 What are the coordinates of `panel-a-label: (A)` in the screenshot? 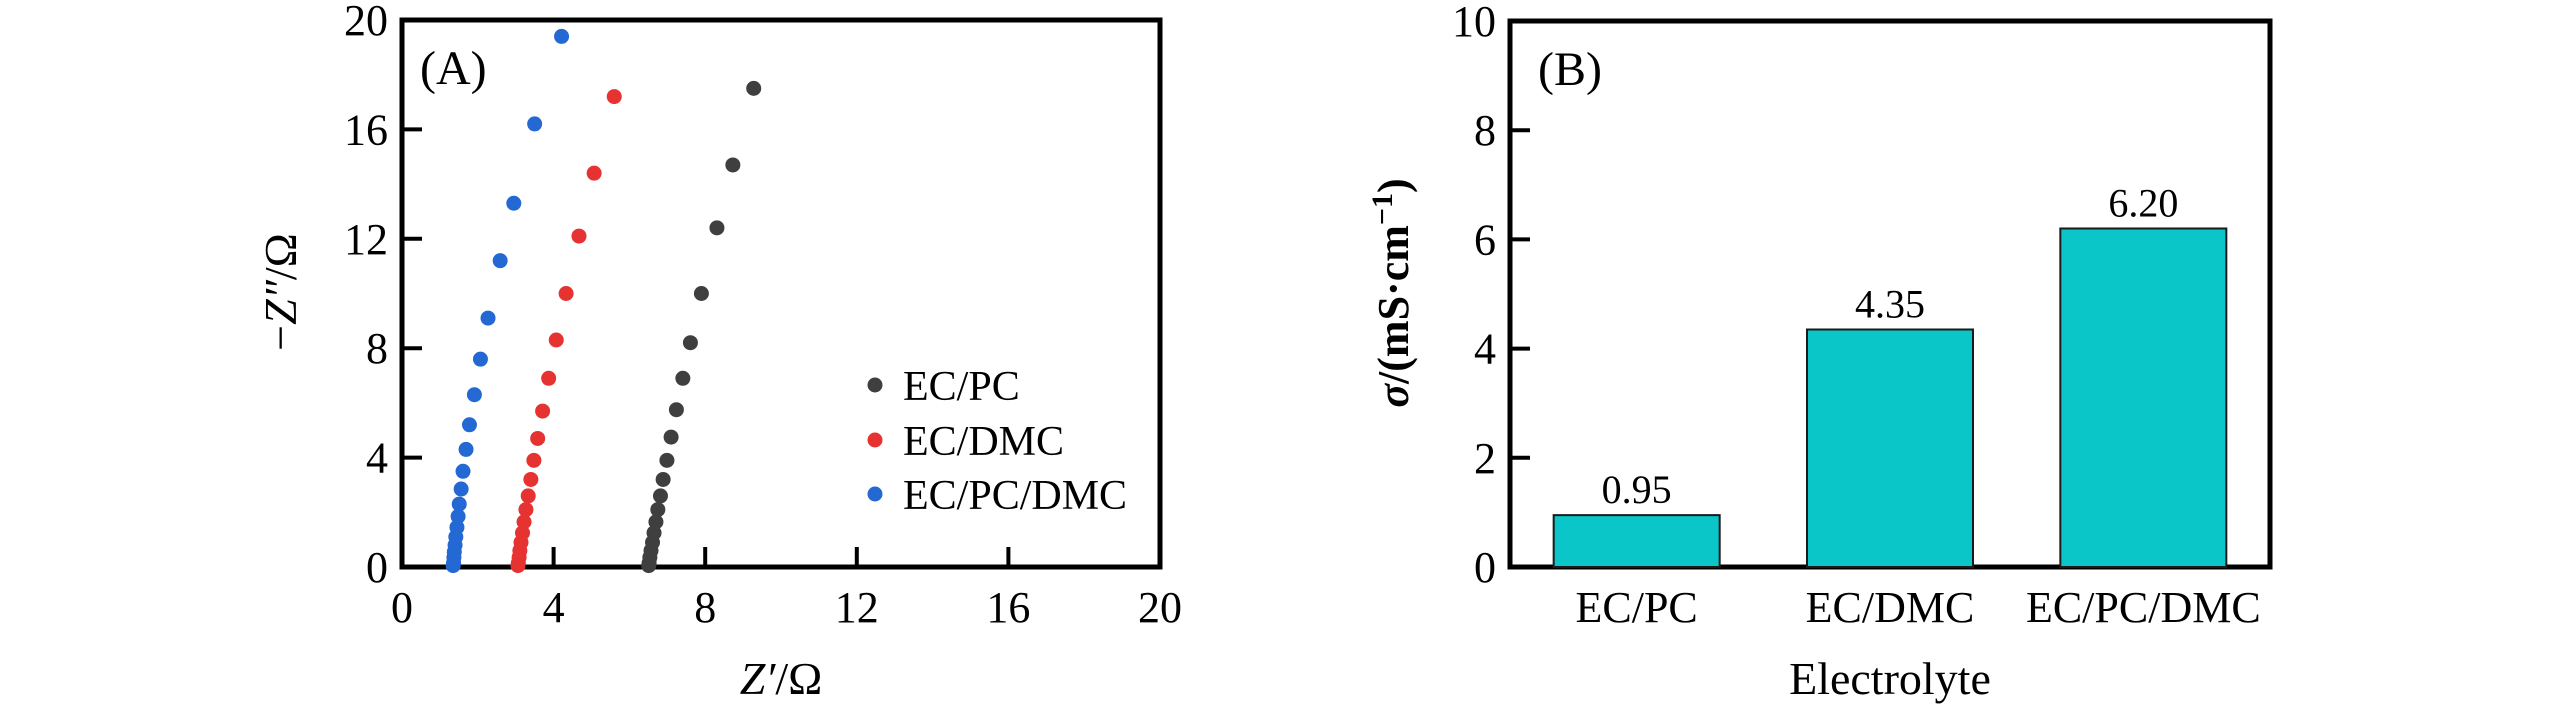 It's located at (453, 68).